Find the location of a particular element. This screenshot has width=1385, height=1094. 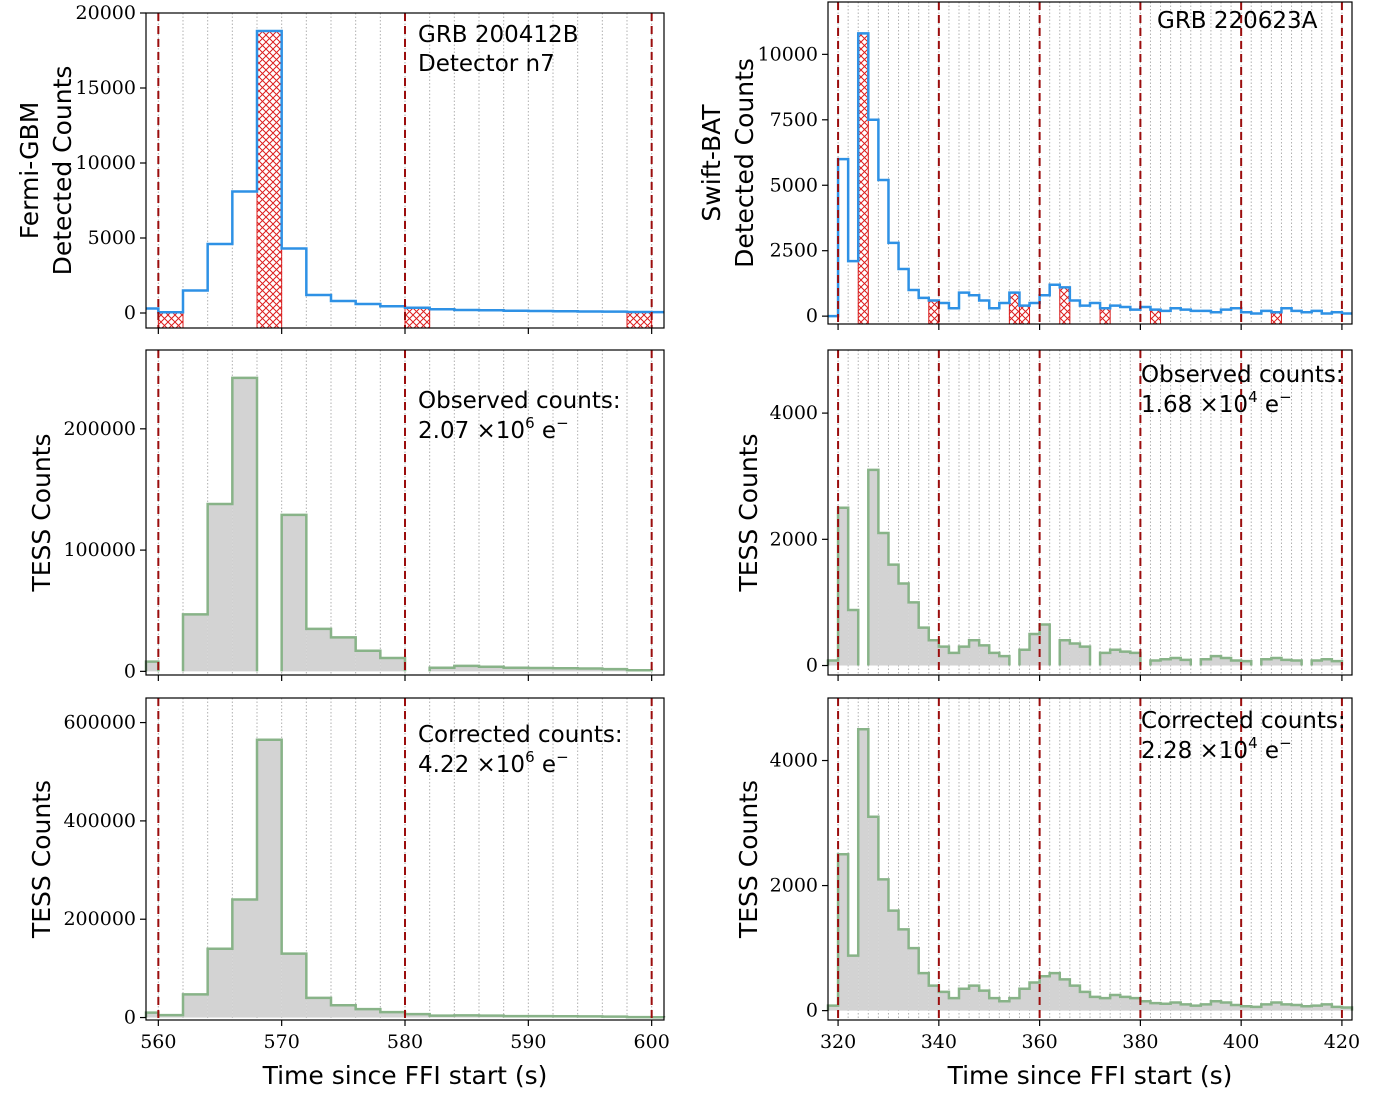

x-tick-label: 420 is located at coordinates (1342, 1042).